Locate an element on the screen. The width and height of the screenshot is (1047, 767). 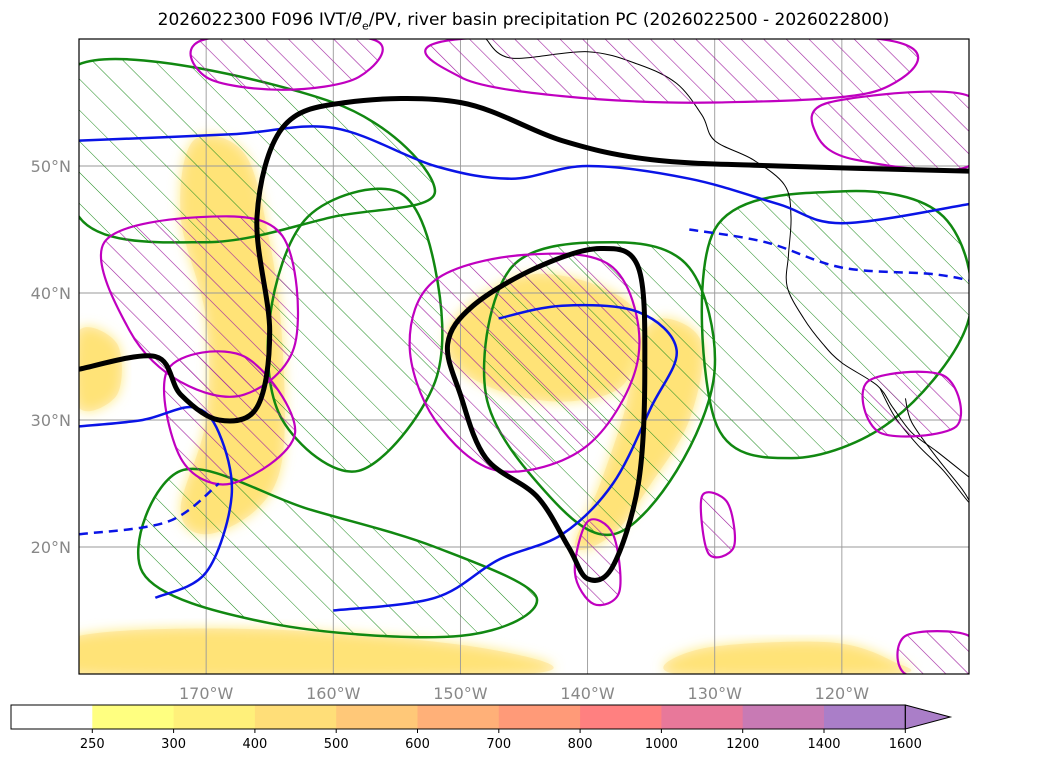
ivt-south-left-core is located at coordinates (316, 651).